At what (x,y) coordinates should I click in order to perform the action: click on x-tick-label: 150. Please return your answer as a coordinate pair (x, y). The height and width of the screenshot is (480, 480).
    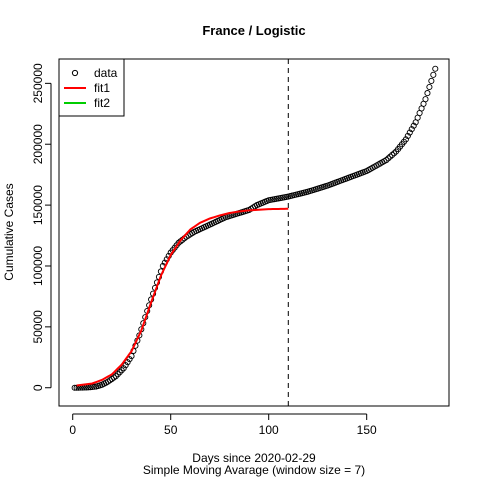
    Looking at the image, I should click on (367, 430).